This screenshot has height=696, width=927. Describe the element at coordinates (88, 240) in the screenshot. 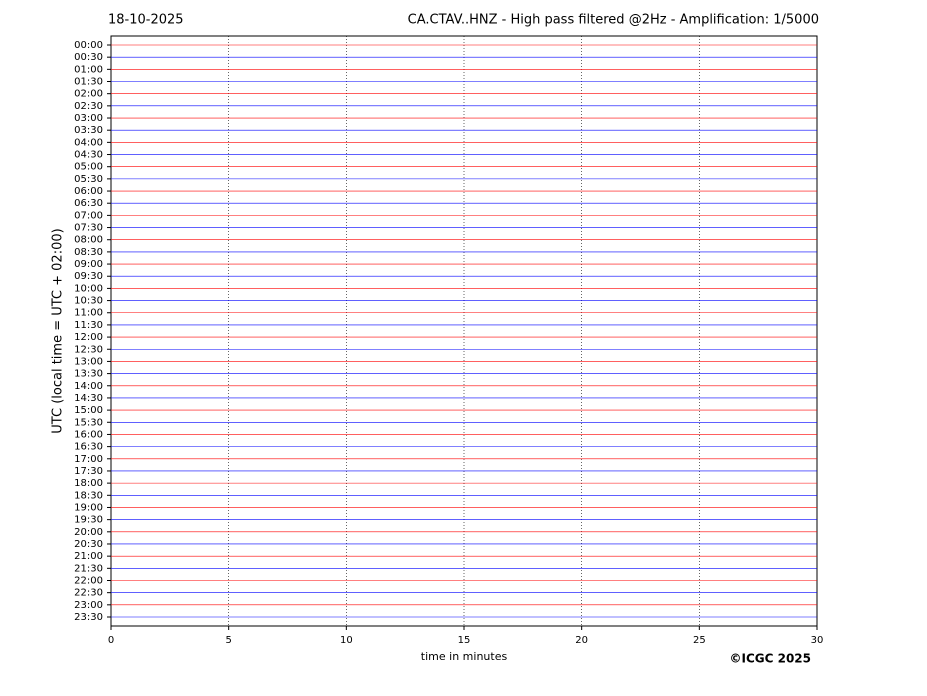

I see `y-tick-label: 08:00` at that location.